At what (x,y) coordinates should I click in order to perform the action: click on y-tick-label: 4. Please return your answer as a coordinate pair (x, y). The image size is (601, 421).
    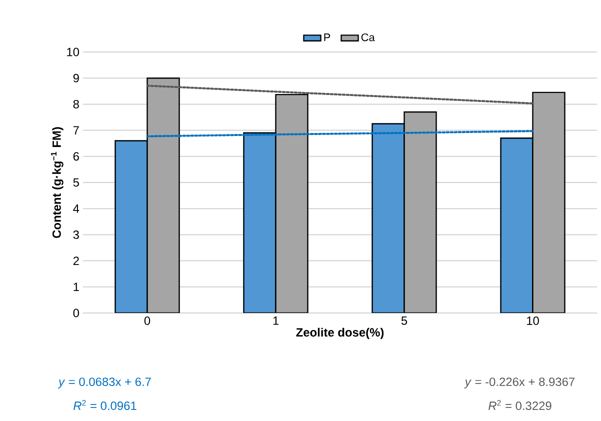
    Looking at the image, I should click on (76, 208).